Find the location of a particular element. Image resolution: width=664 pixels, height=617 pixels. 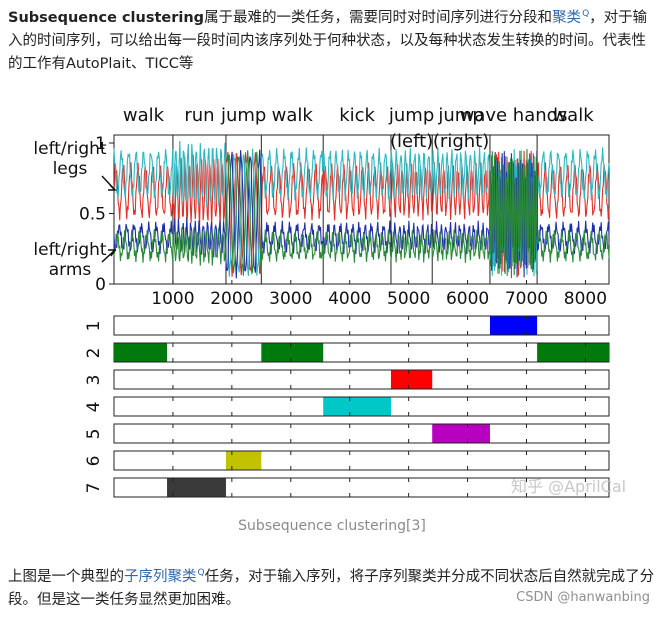

cluster-id-label: 1 is located at coordinates (94, 326).